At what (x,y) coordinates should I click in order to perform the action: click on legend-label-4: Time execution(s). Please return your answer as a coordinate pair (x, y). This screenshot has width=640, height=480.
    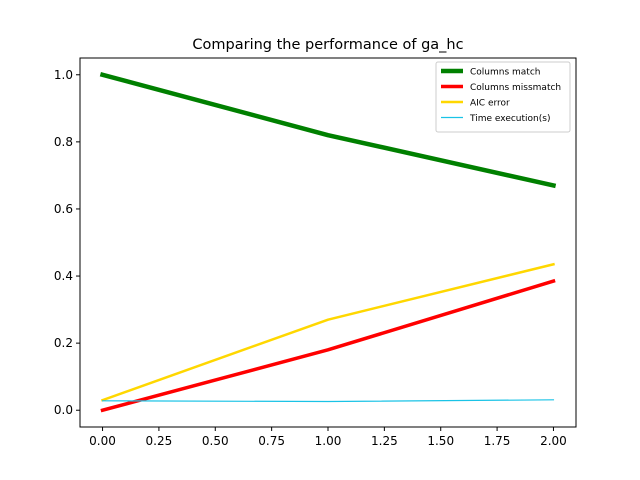
    Looking at the image, I should click on (509, 119).